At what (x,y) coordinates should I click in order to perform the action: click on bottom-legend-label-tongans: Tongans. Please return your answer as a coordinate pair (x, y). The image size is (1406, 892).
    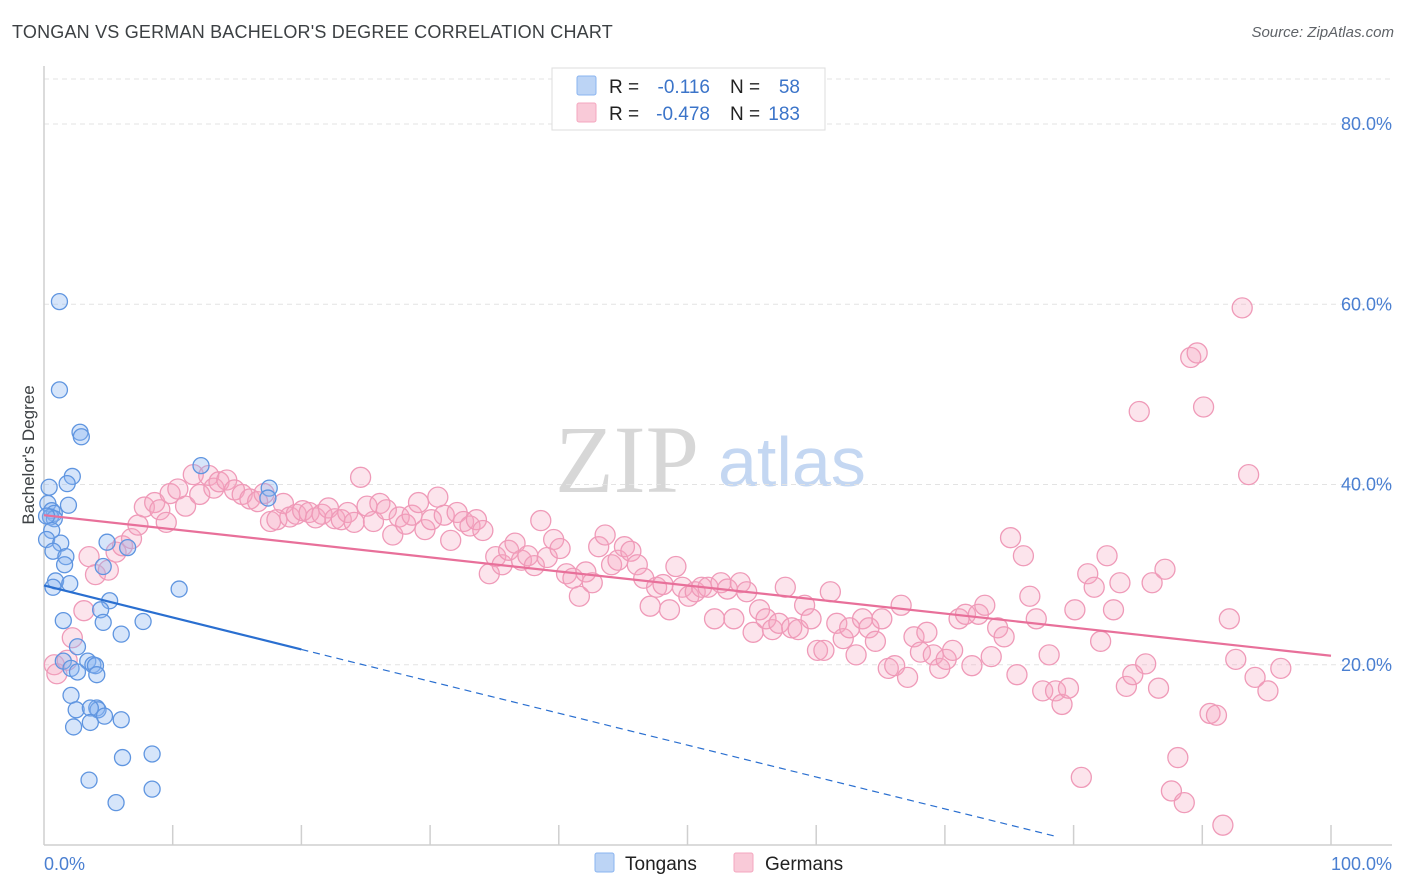
    Looking at the image, I should click on (661, 864).